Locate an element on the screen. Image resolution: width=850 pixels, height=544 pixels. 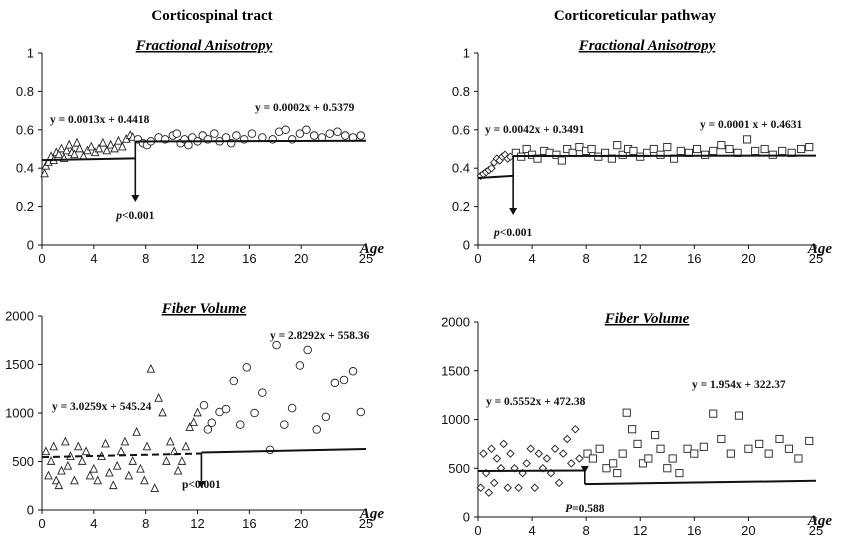
y-tick-label: 500 is located at coordinates (23, 461).